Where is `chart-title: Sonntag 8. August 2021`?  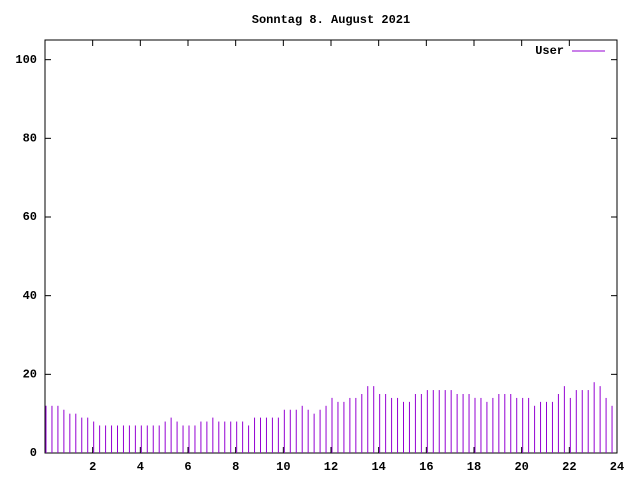
chart-title: Sonntag 8. August 2021 is located at coordinates (331, 20).